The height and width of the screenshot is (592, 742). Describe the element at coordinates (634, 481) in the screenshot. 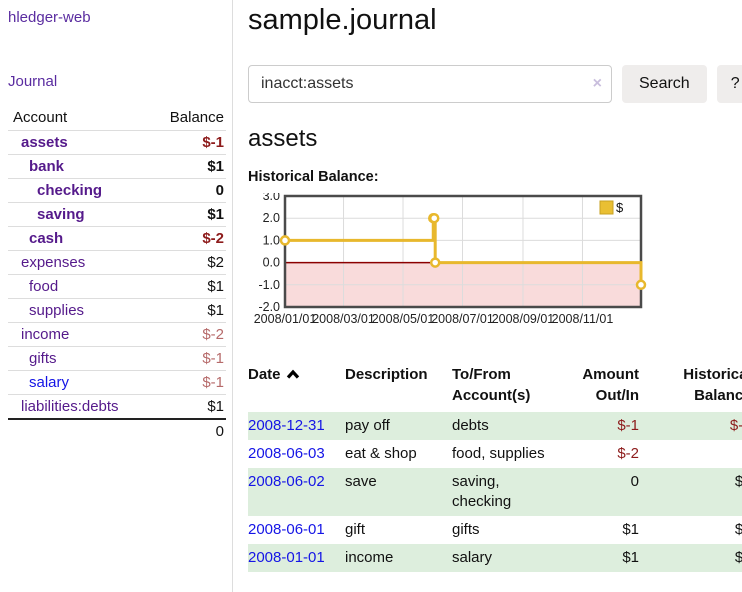

I see `transaction-amount: 0` at that location.